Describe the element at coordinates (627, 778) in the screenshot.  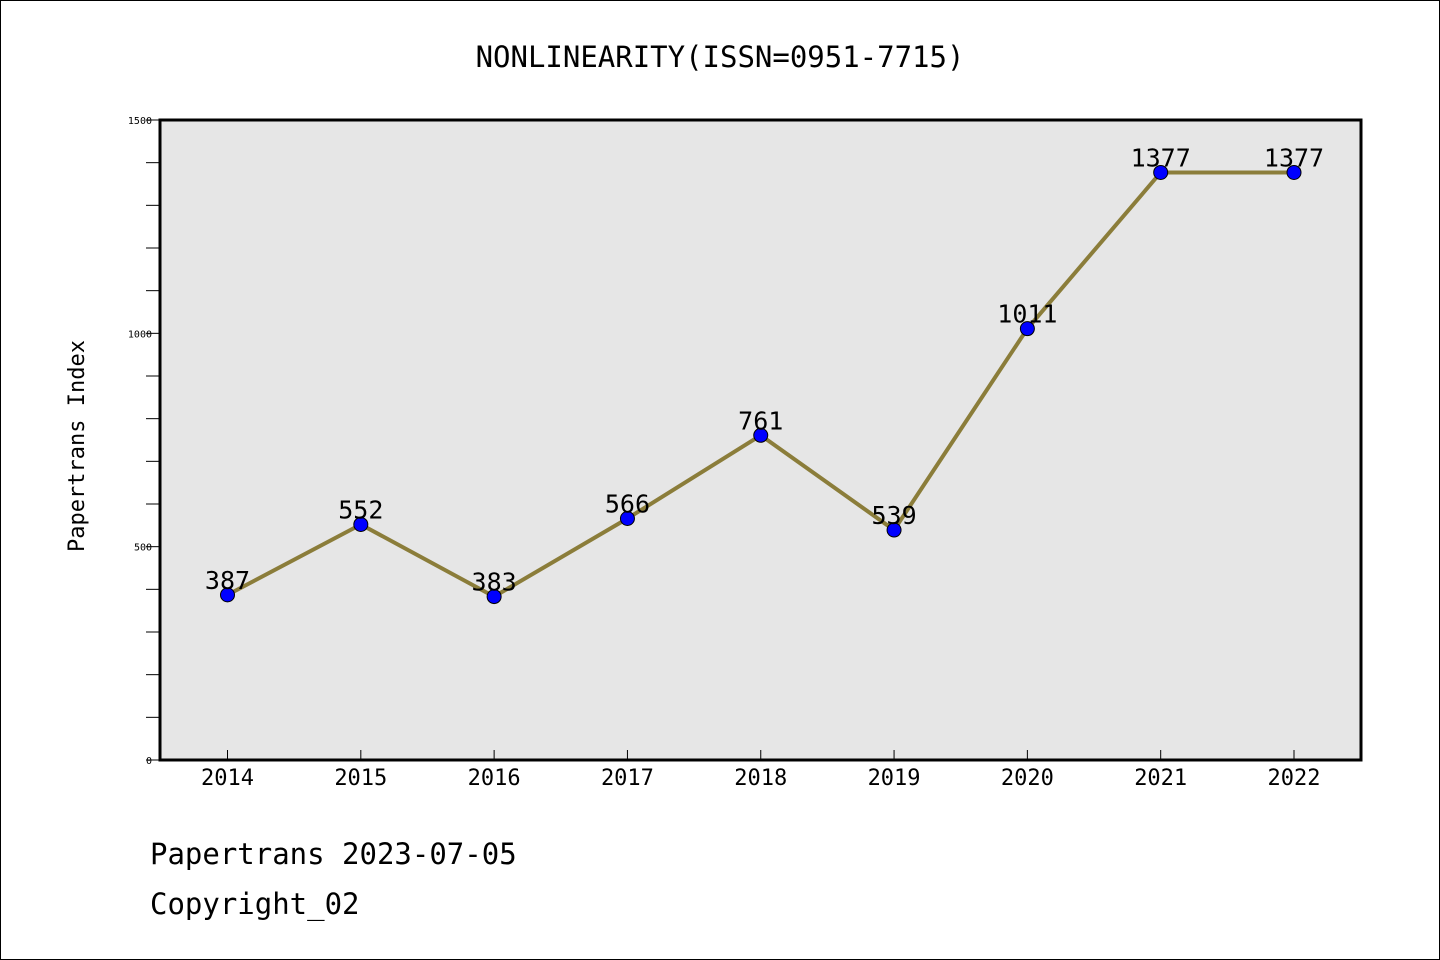
I see `x-tick-label: 2017` at that location.